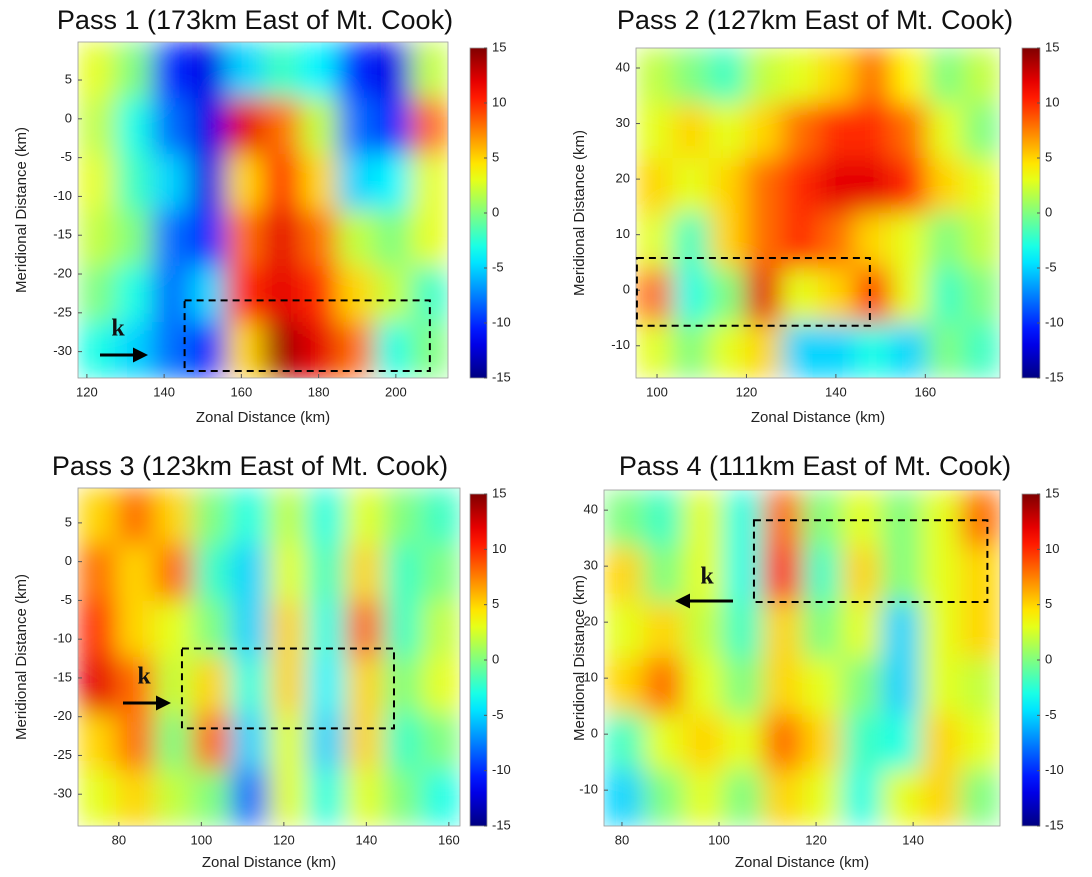  I want to click on colorbar-tick-label: 0, so click(495, 211).